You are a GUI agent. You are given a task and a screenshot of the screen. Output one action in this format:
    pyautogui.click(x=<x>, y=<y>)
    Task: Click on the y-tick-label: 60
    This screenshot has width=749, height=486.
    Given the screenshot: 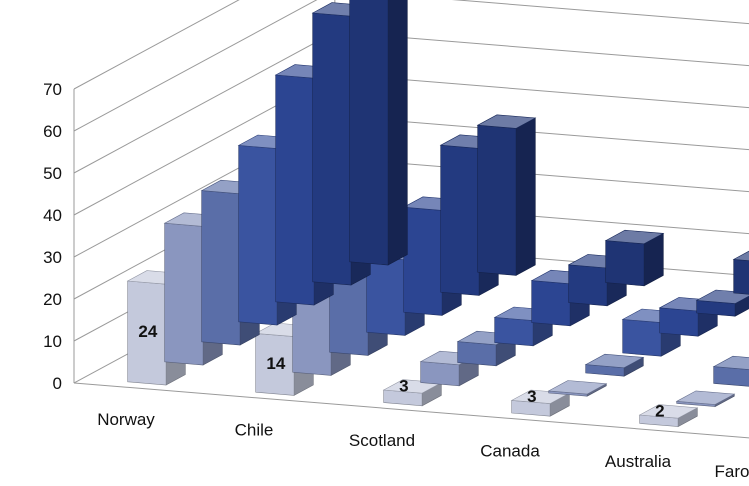 What is the action you would take?
    pyautogui.click(x=52, y=131)
    